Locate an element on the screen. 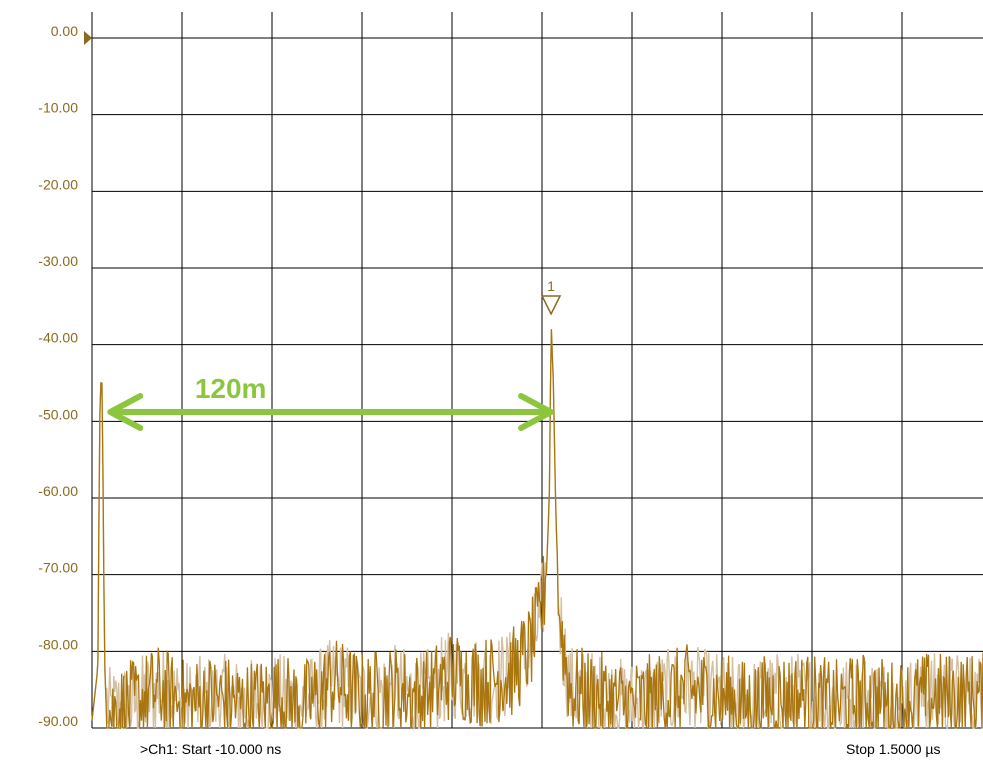 The image size is (983, 762). y-tick-label: -70.00 is located at coordinates (58, 568).